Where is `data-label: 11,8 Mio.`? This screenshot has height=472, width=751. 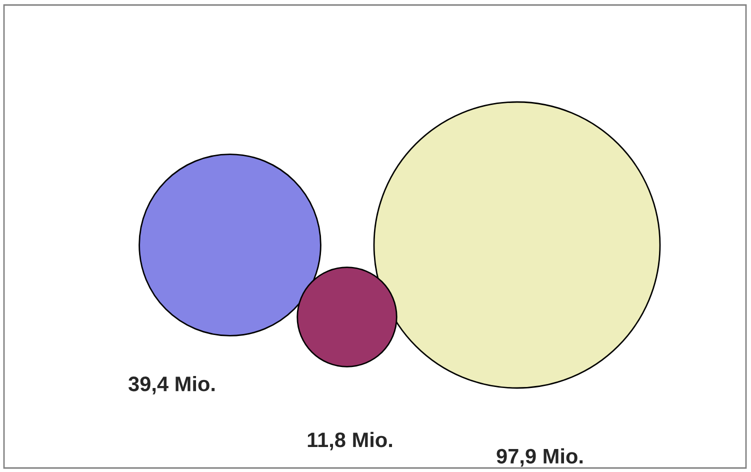 data-label: 11,8 Mio. is located at coordinates (350, 441).